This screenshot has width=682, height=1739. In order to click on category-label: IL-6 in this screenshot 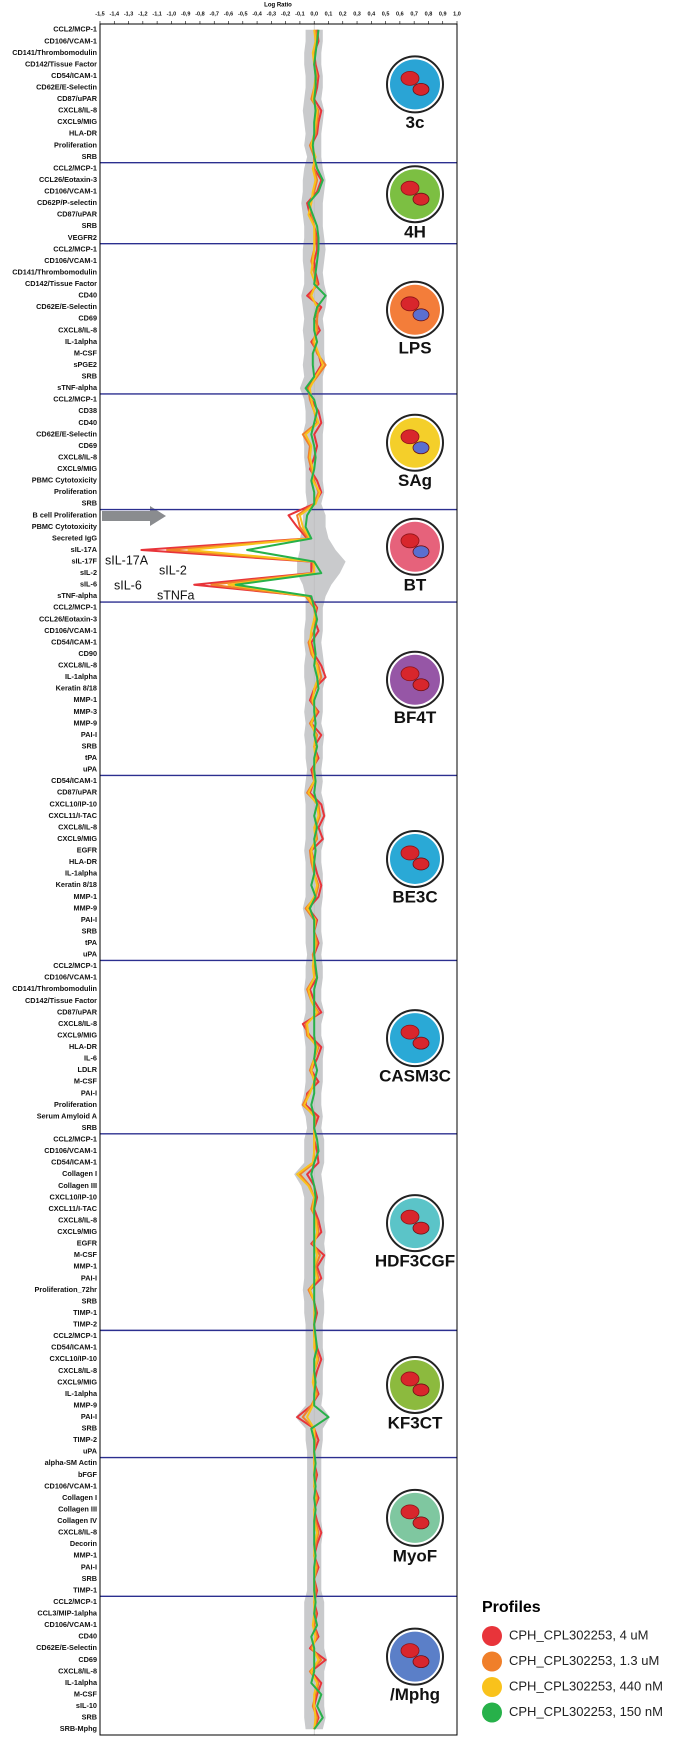, I will do `click(90, 1058)`.